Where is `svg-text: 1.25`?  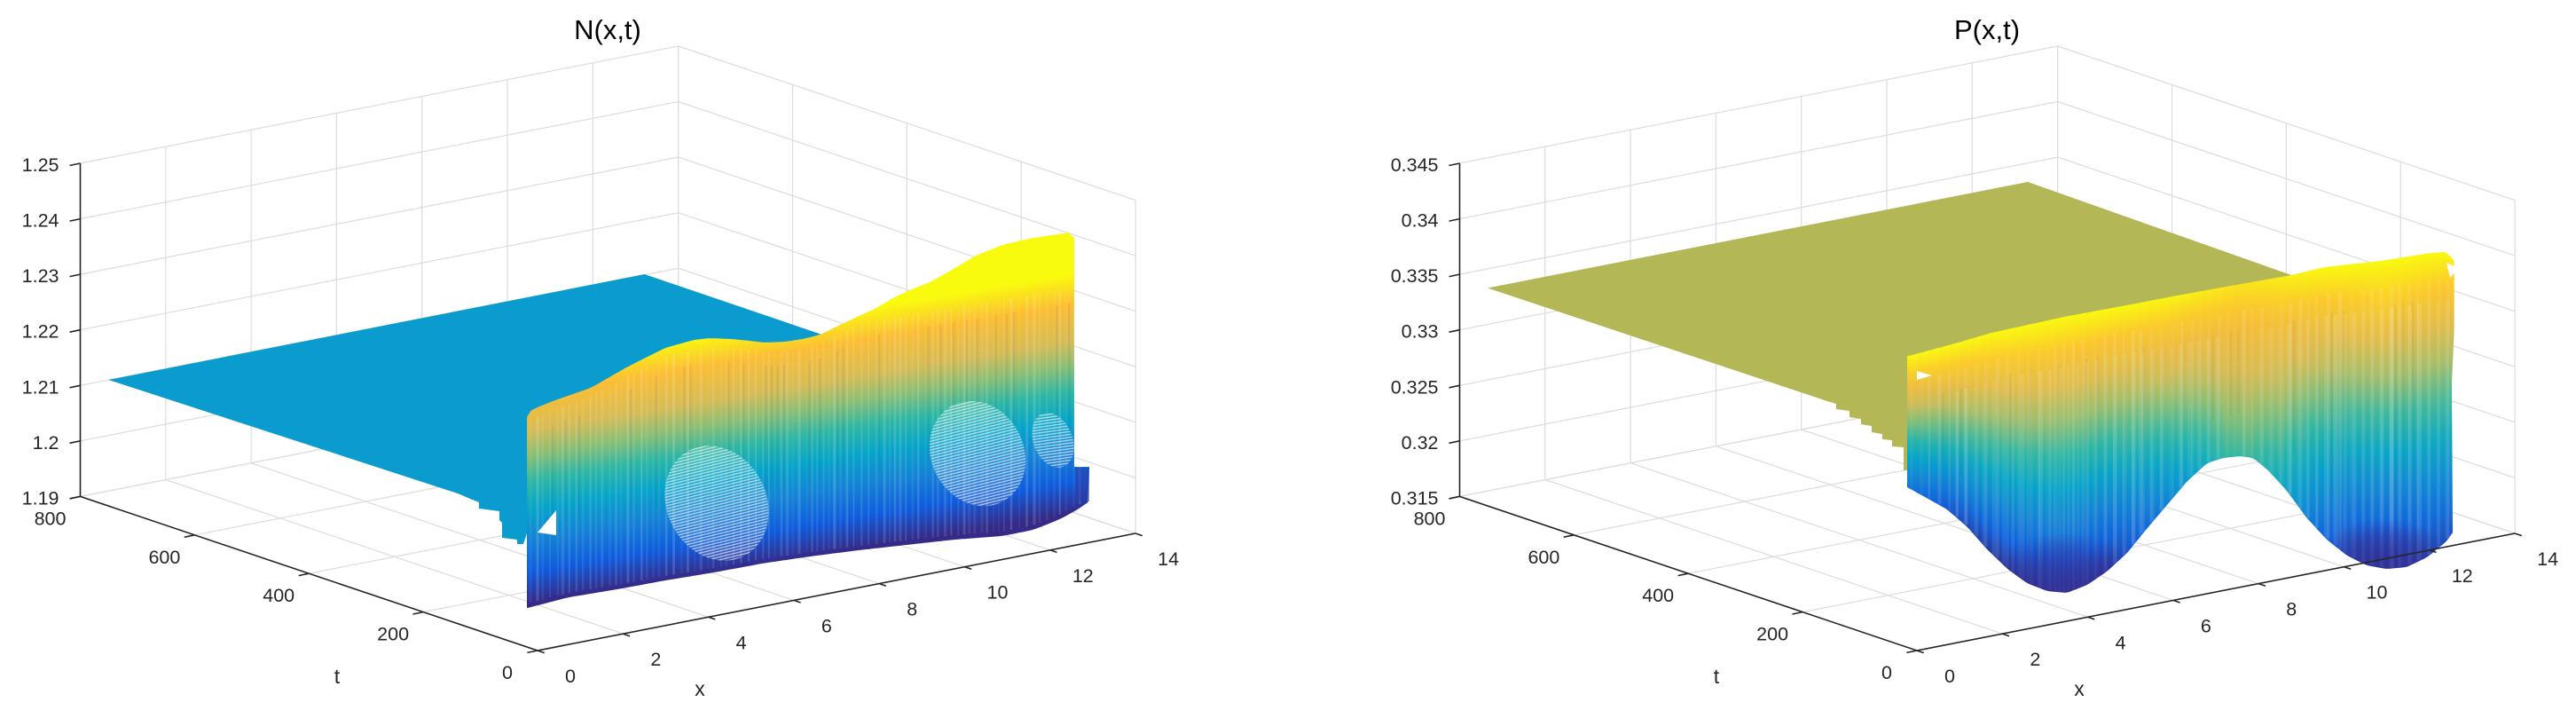
svg-text: 1.25 is located at coordinates (40, 165).